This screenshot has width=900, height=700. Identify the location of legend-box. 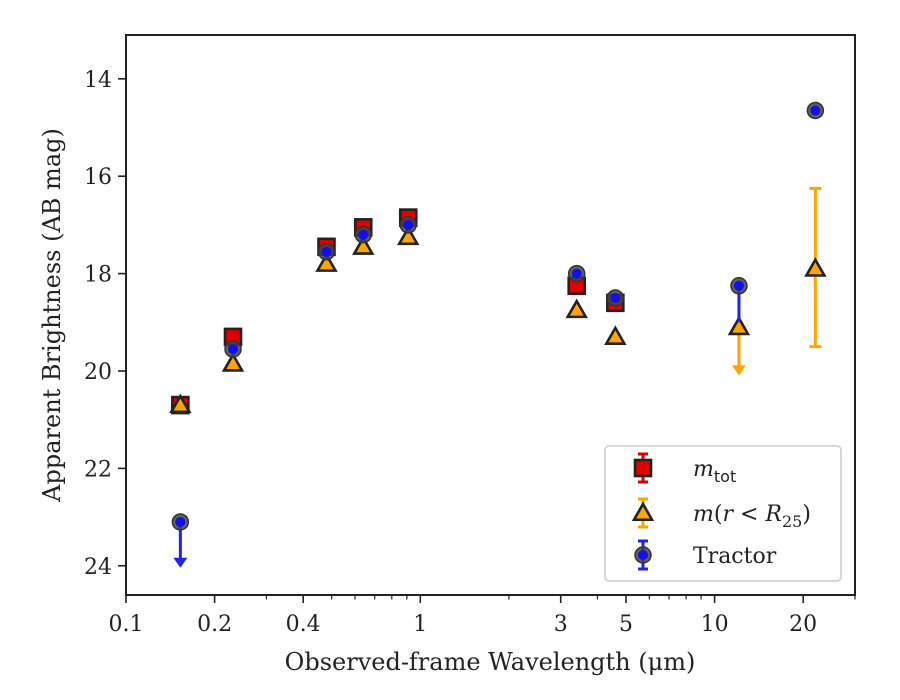
(723, 513).